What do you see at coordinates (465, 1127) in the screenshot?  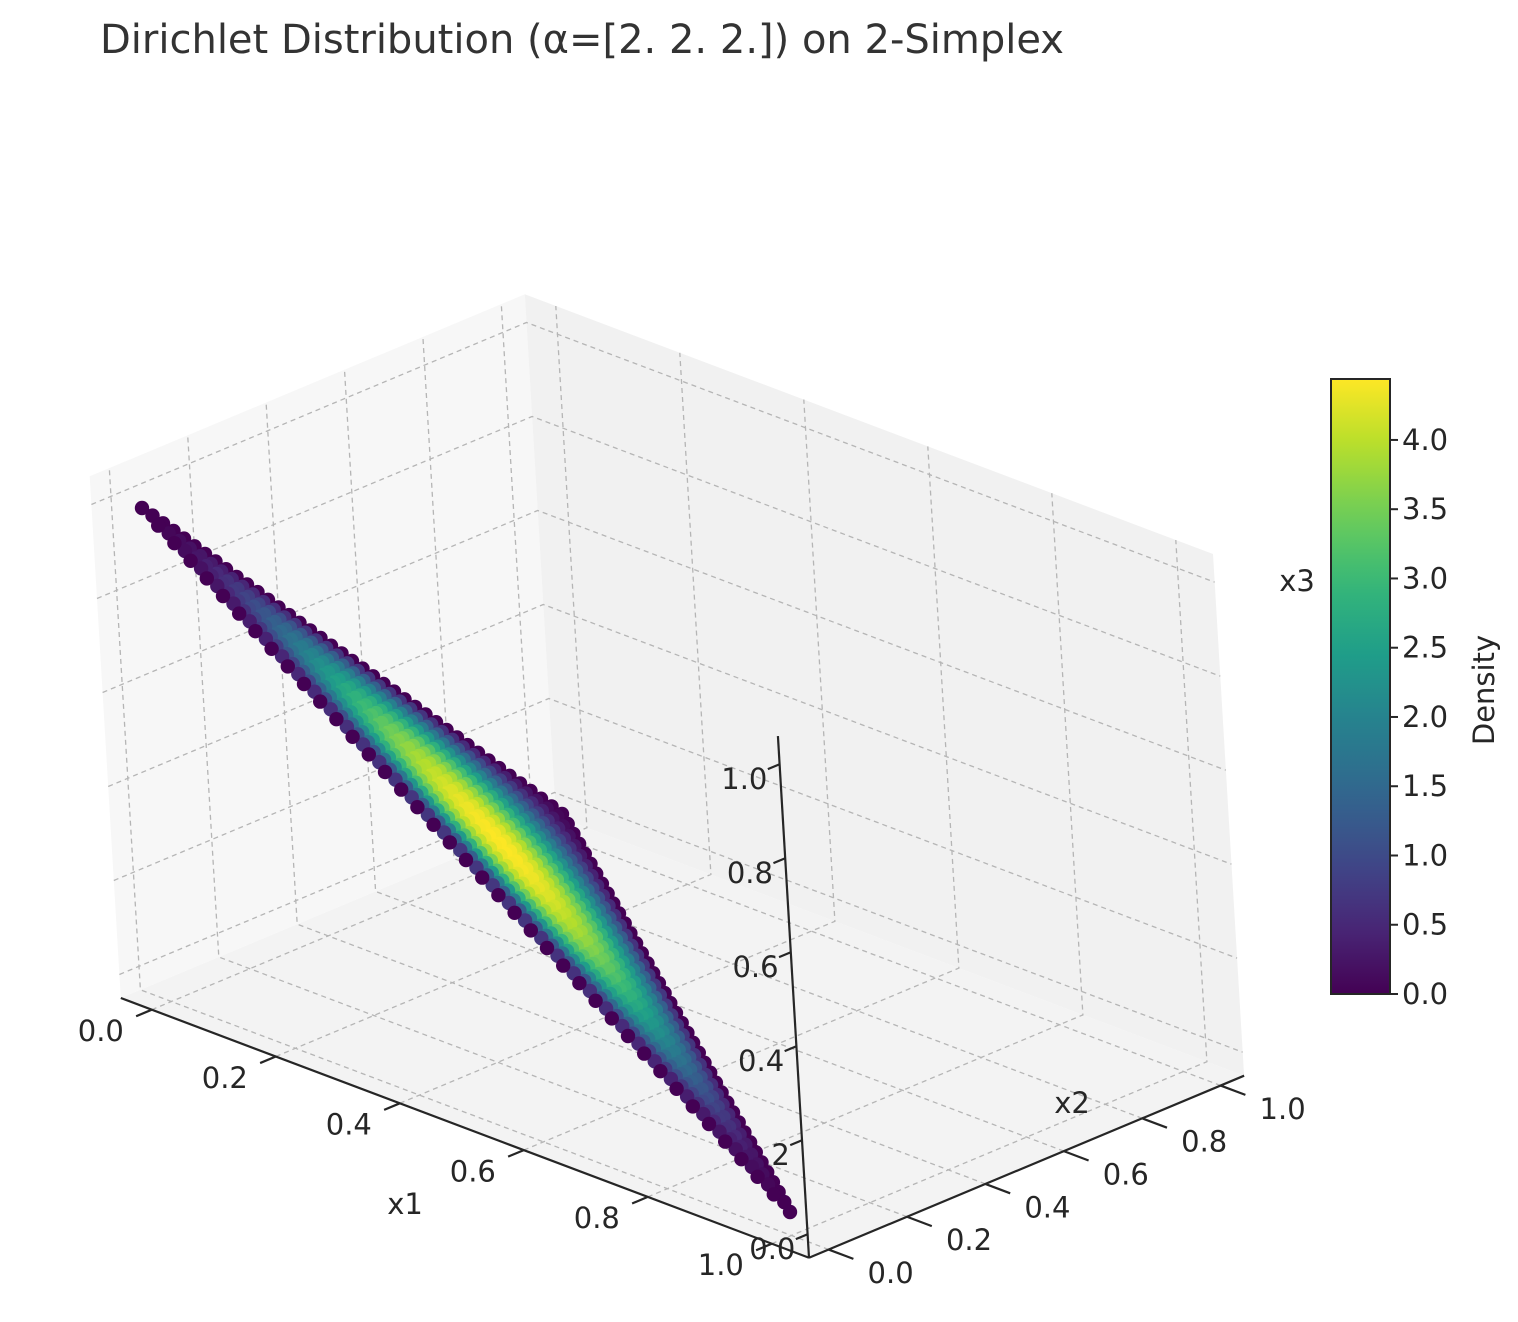 I see `x-axis-line` at bounding box center [465, 1127].